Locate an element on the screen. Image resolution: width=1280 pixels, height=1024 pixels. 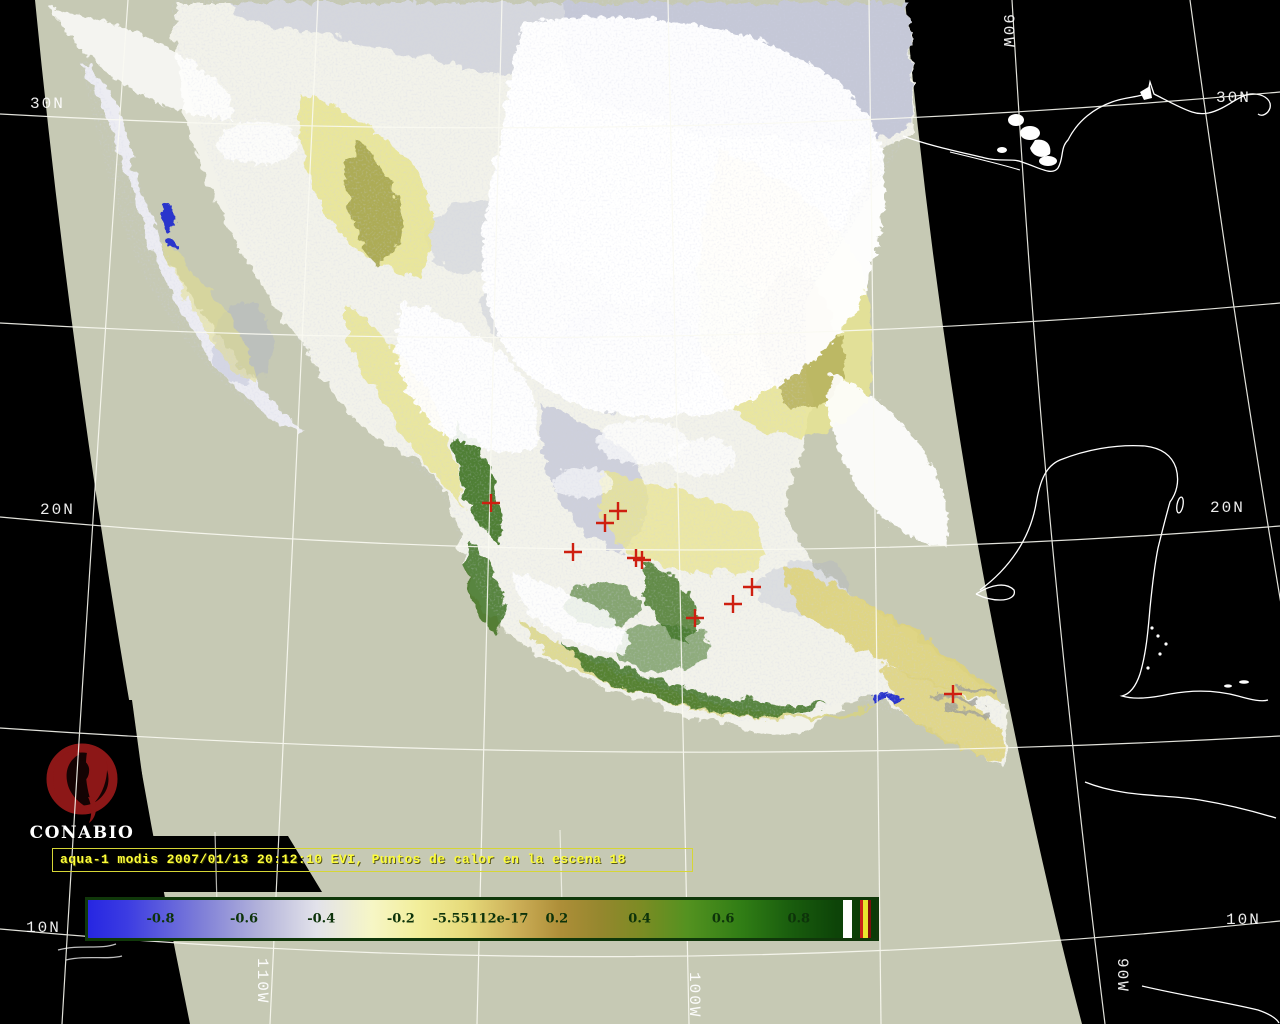
conabio-logo: CONABIO is located at coordinates (82, 793).